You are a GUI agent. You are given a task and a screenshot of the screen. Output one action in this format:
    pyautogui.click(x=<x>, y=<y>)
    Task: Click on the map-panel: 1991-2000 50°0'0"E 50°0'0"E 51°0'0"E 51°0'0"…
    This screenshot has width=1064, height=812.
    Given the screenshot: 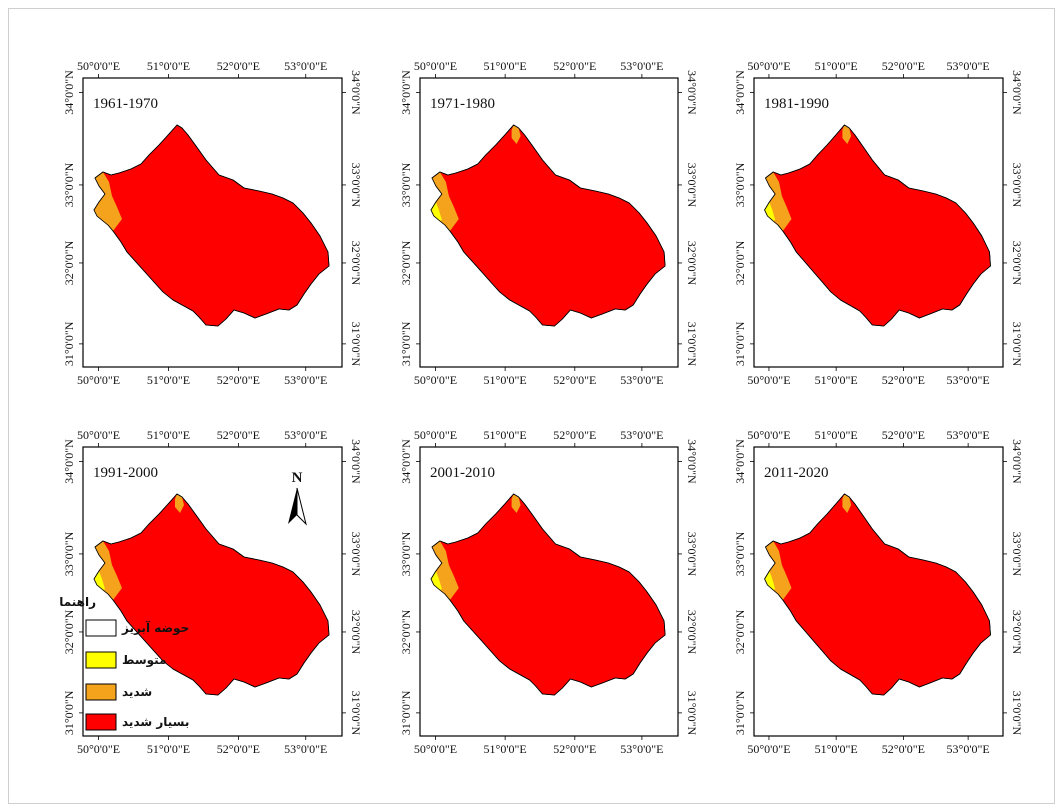 What is the action you would take?
    pyautogui.click(x=212, y=592)
    